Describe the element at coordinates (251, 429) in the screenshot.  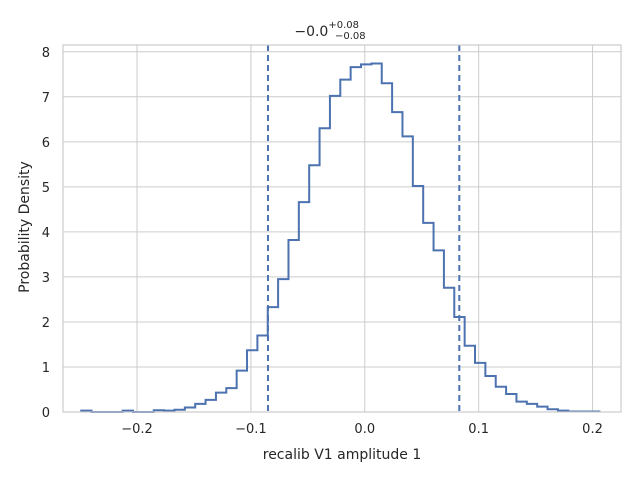
I see `x-tick-label: −0.1` at that location.